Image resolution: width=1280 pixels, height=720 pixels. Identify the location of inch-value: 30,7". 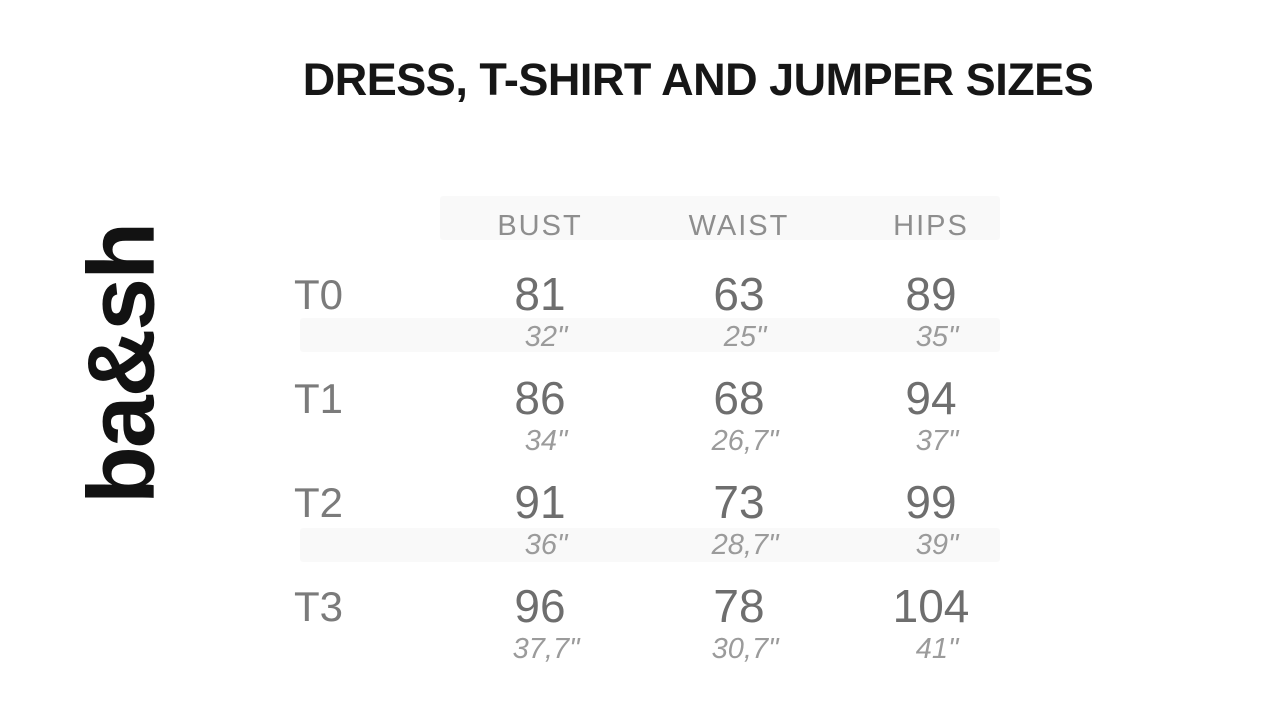
(745, 649).